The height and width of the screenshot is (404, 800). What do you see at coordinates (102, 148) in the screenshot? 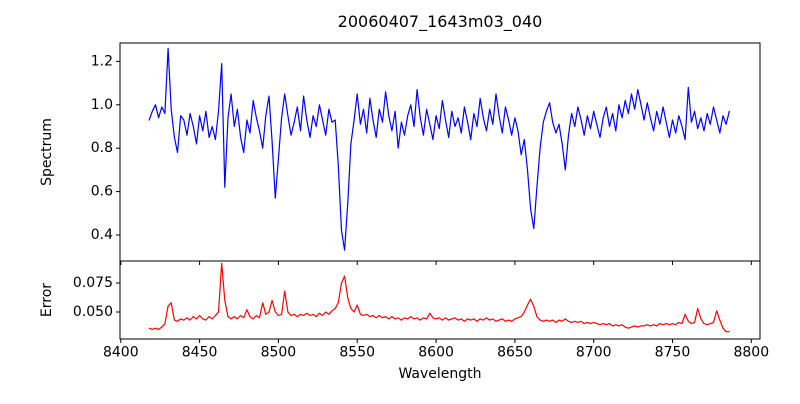
I see `y-tick-label: 0.8` at bounding box center [102, 148].